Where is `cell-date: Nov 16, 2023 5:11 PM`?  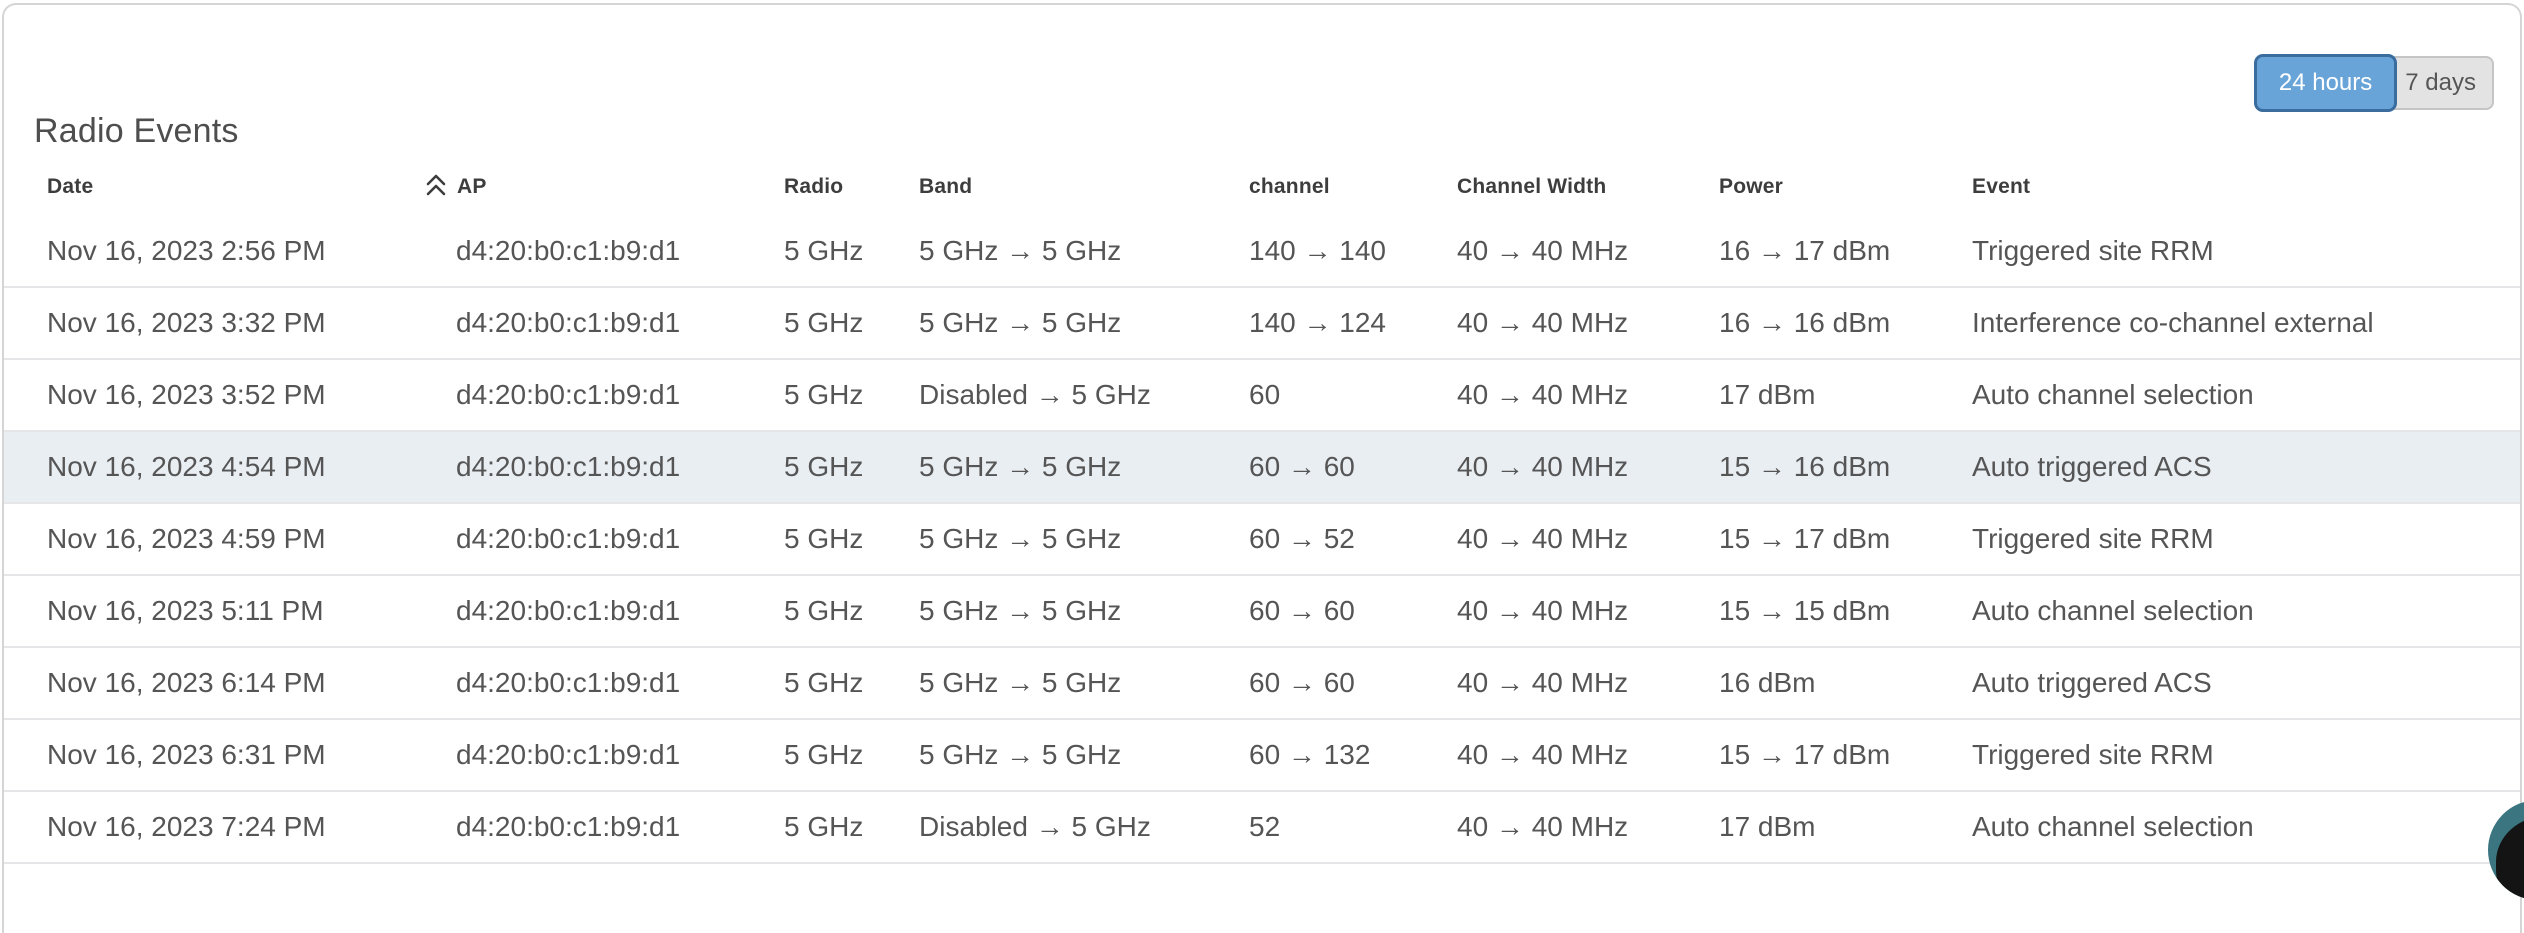
cell-date: Nov 16, 2023 5:11 PM is located at coordinates (185, 610).